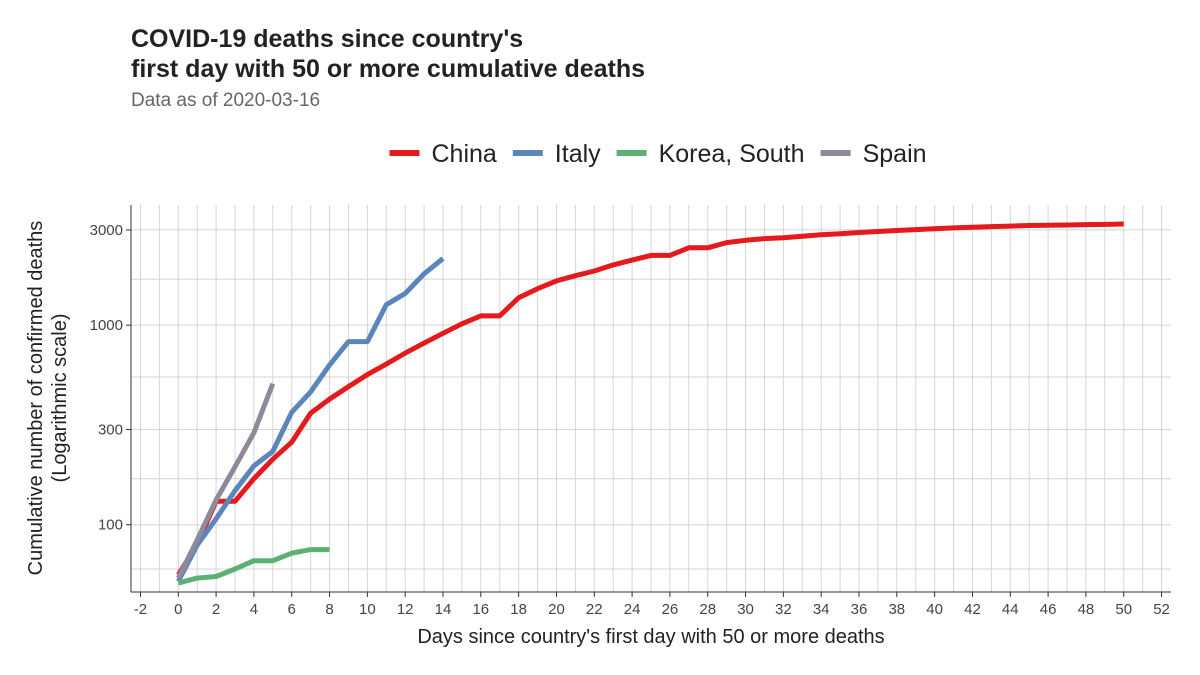 This screenshot has height=675, width=1200. What do you see at coordinates (327, 39) in the screenshot?
I see `chart-title-line1: COVID-19 deaths since country's` at bounding box center [327, 39].